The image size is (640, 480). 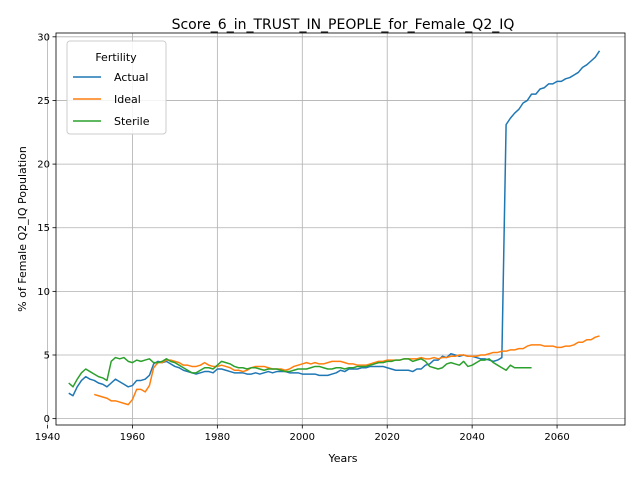 What do you see at coordinates (47, 419) in the screenshot?
I see `y-tick-label: 0` at bounding box center [47, 419].